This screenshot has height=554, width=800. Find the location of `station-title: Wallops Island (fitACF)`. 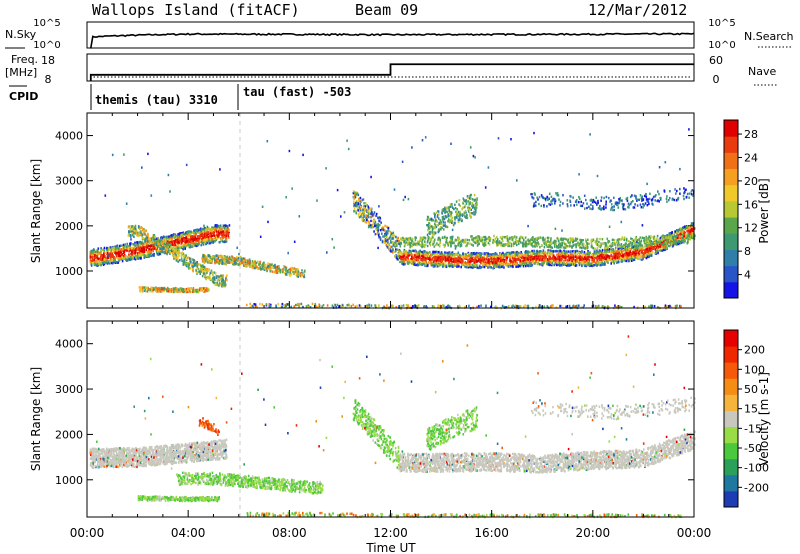

station-title: Wallops Island (fitACF) is located at coordinates (196, 10).